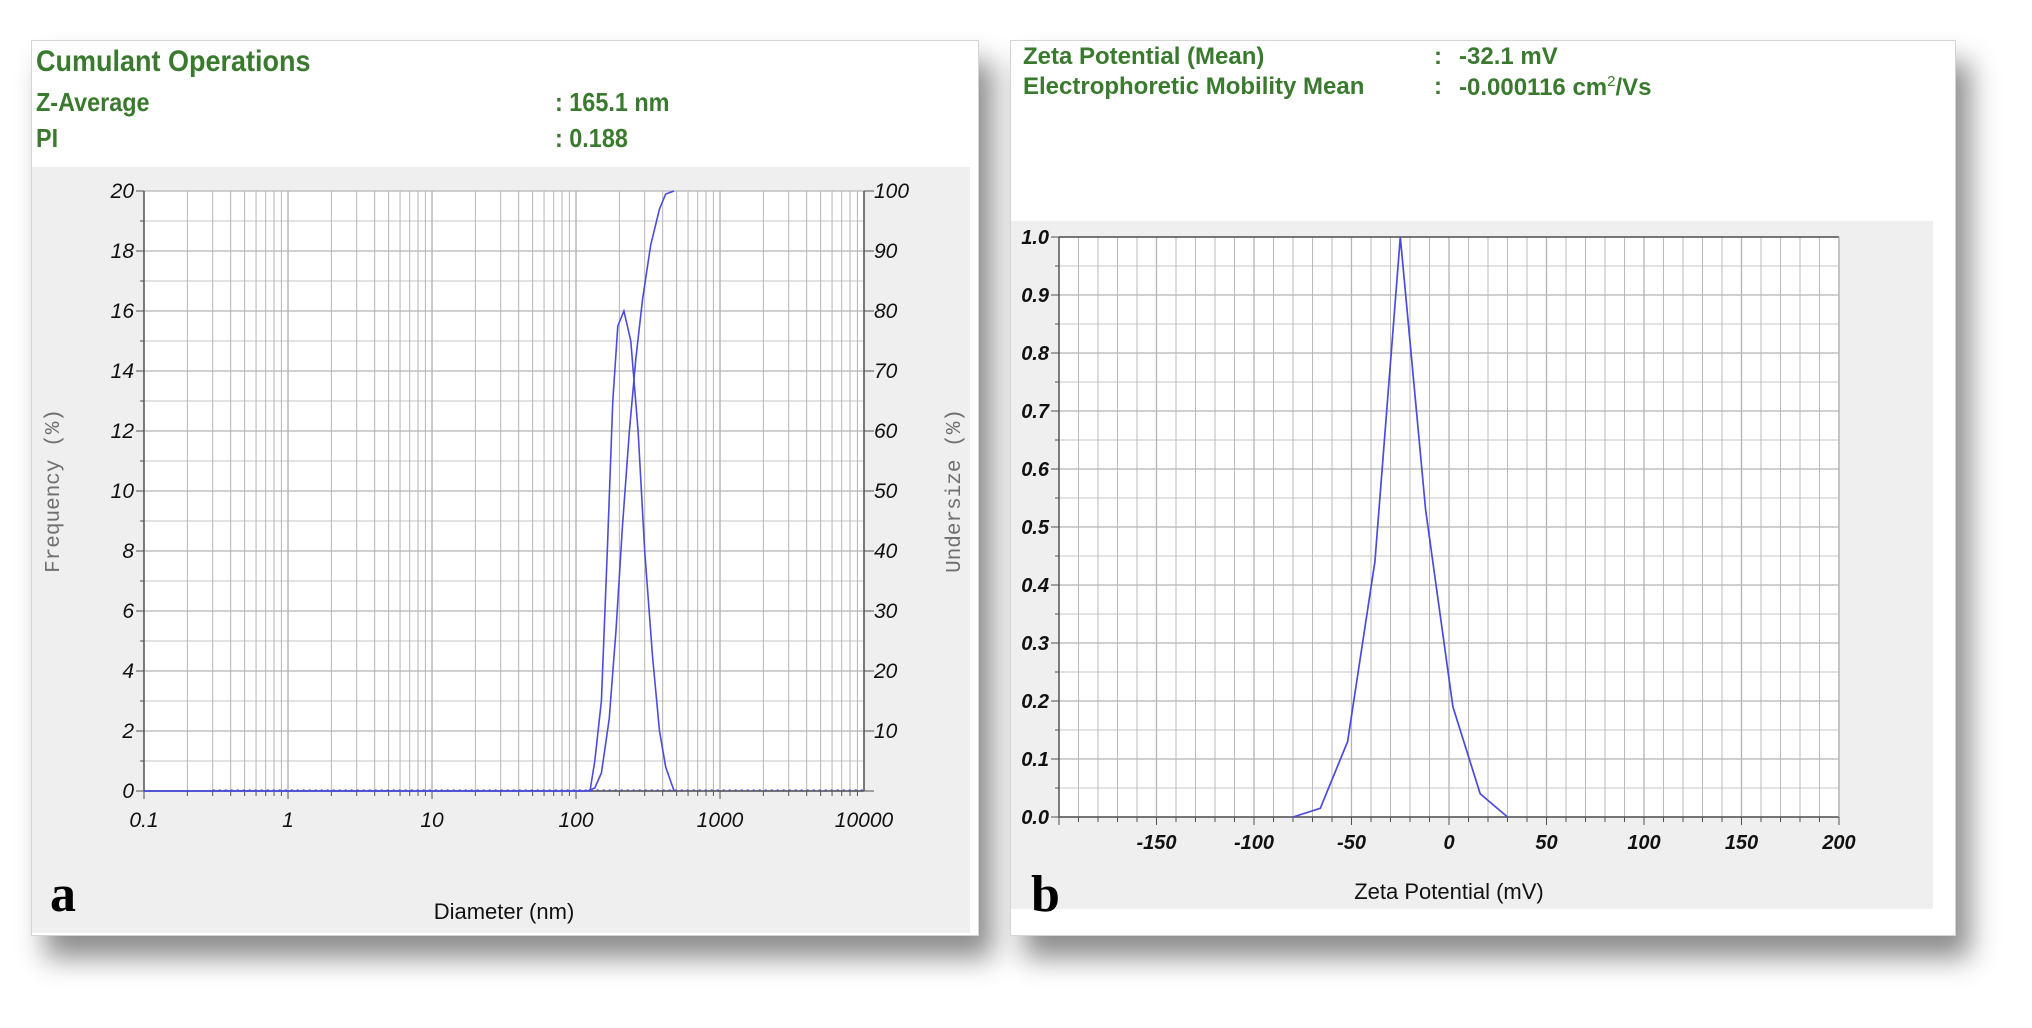 The image size is (2032, 1028). Describe the element at coordinates (720, 820) in the screenshot. I see `x-tick-label: 1000` at that location.